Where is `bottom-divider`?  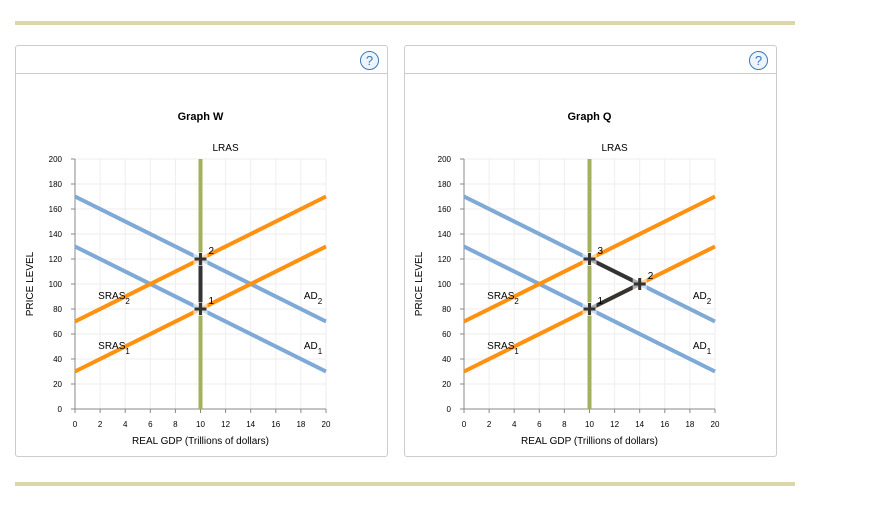
bottom-divider is located at coordinates (405, 484).